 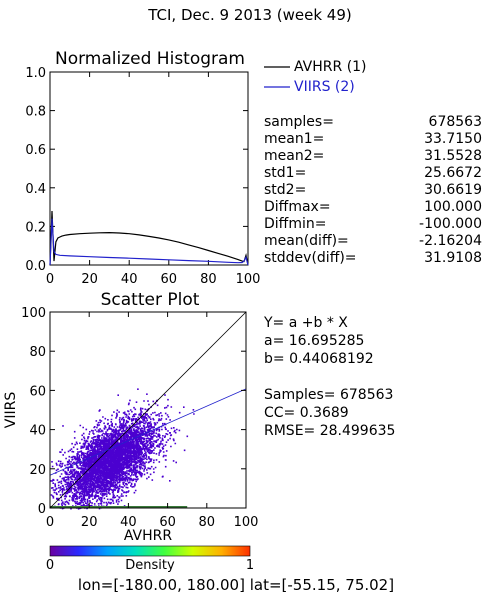 I want to click on stat-value: 678563, so click(x=455, y=122).